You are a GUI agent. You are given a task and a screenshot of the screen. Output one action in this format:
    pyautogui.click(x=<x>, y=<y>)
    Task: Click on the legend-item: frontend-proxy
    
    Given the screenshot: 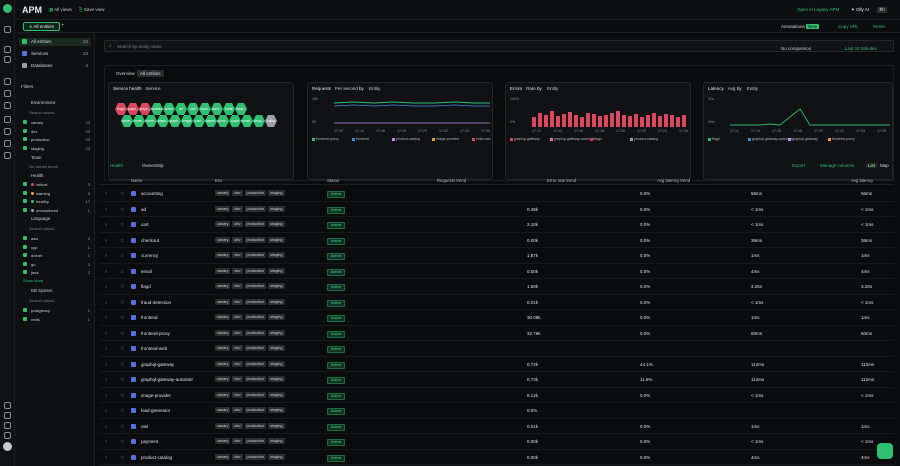 What is the action you would take?
    pyautogui.click(x=325, y=139)
    